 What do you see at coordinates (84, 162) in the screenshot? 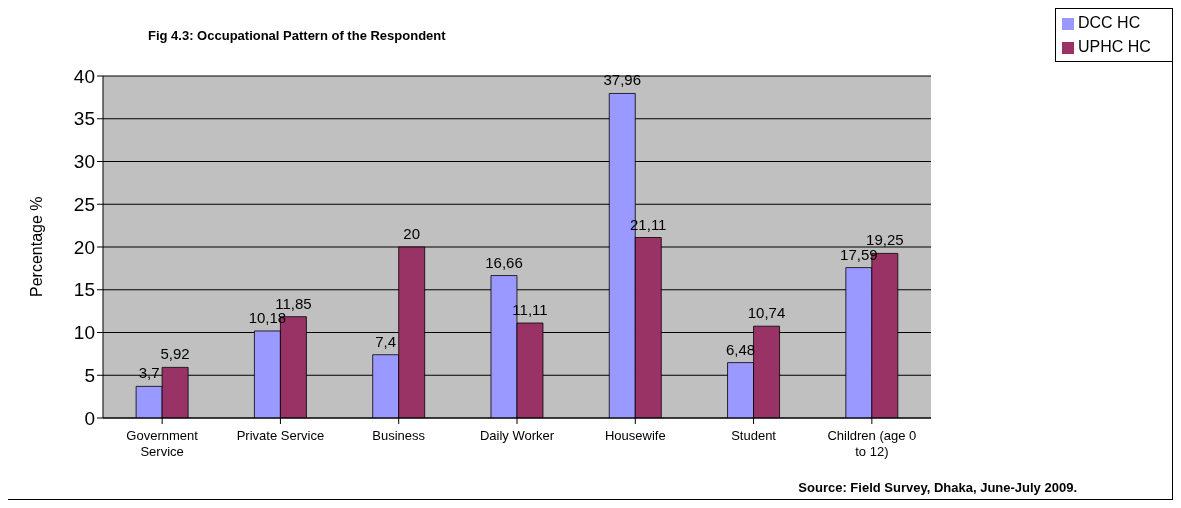
I see `y-tick-label: 30` at bounding box center [84, 162].